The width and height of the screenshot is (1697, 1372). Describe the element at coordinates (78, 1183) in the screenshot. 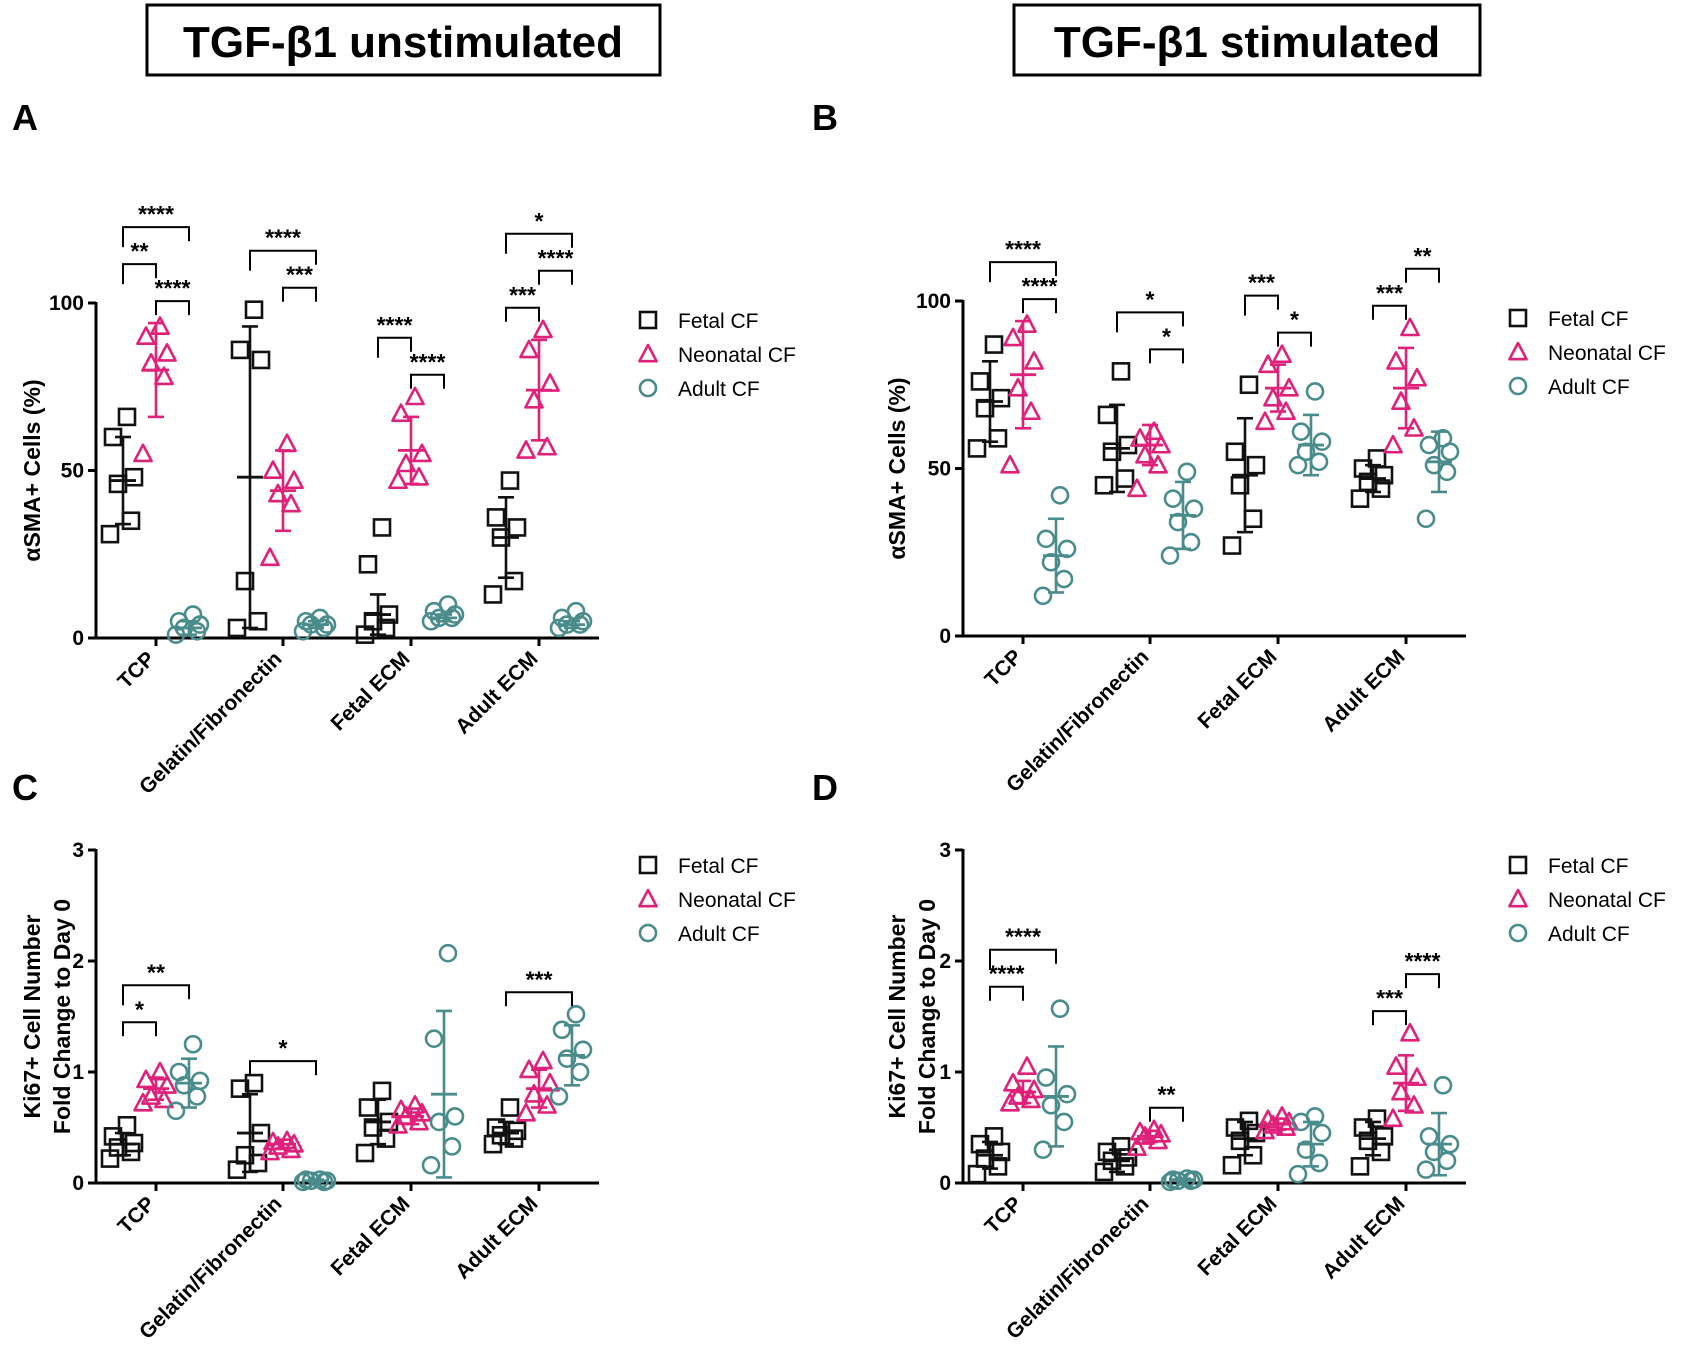

I see `y-tick-label: 0` at that location.